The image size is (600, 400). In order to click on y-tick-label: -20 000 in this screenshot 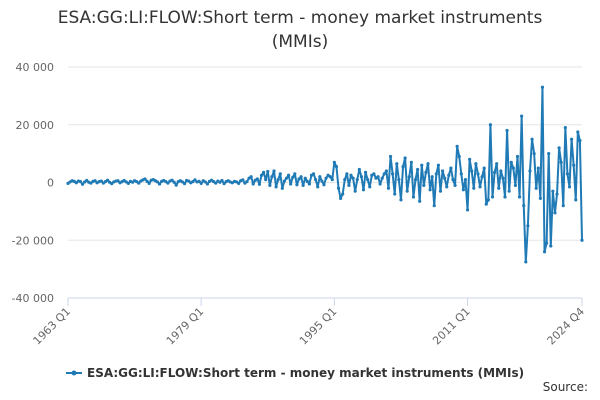, I will do `click(33, 240)`.